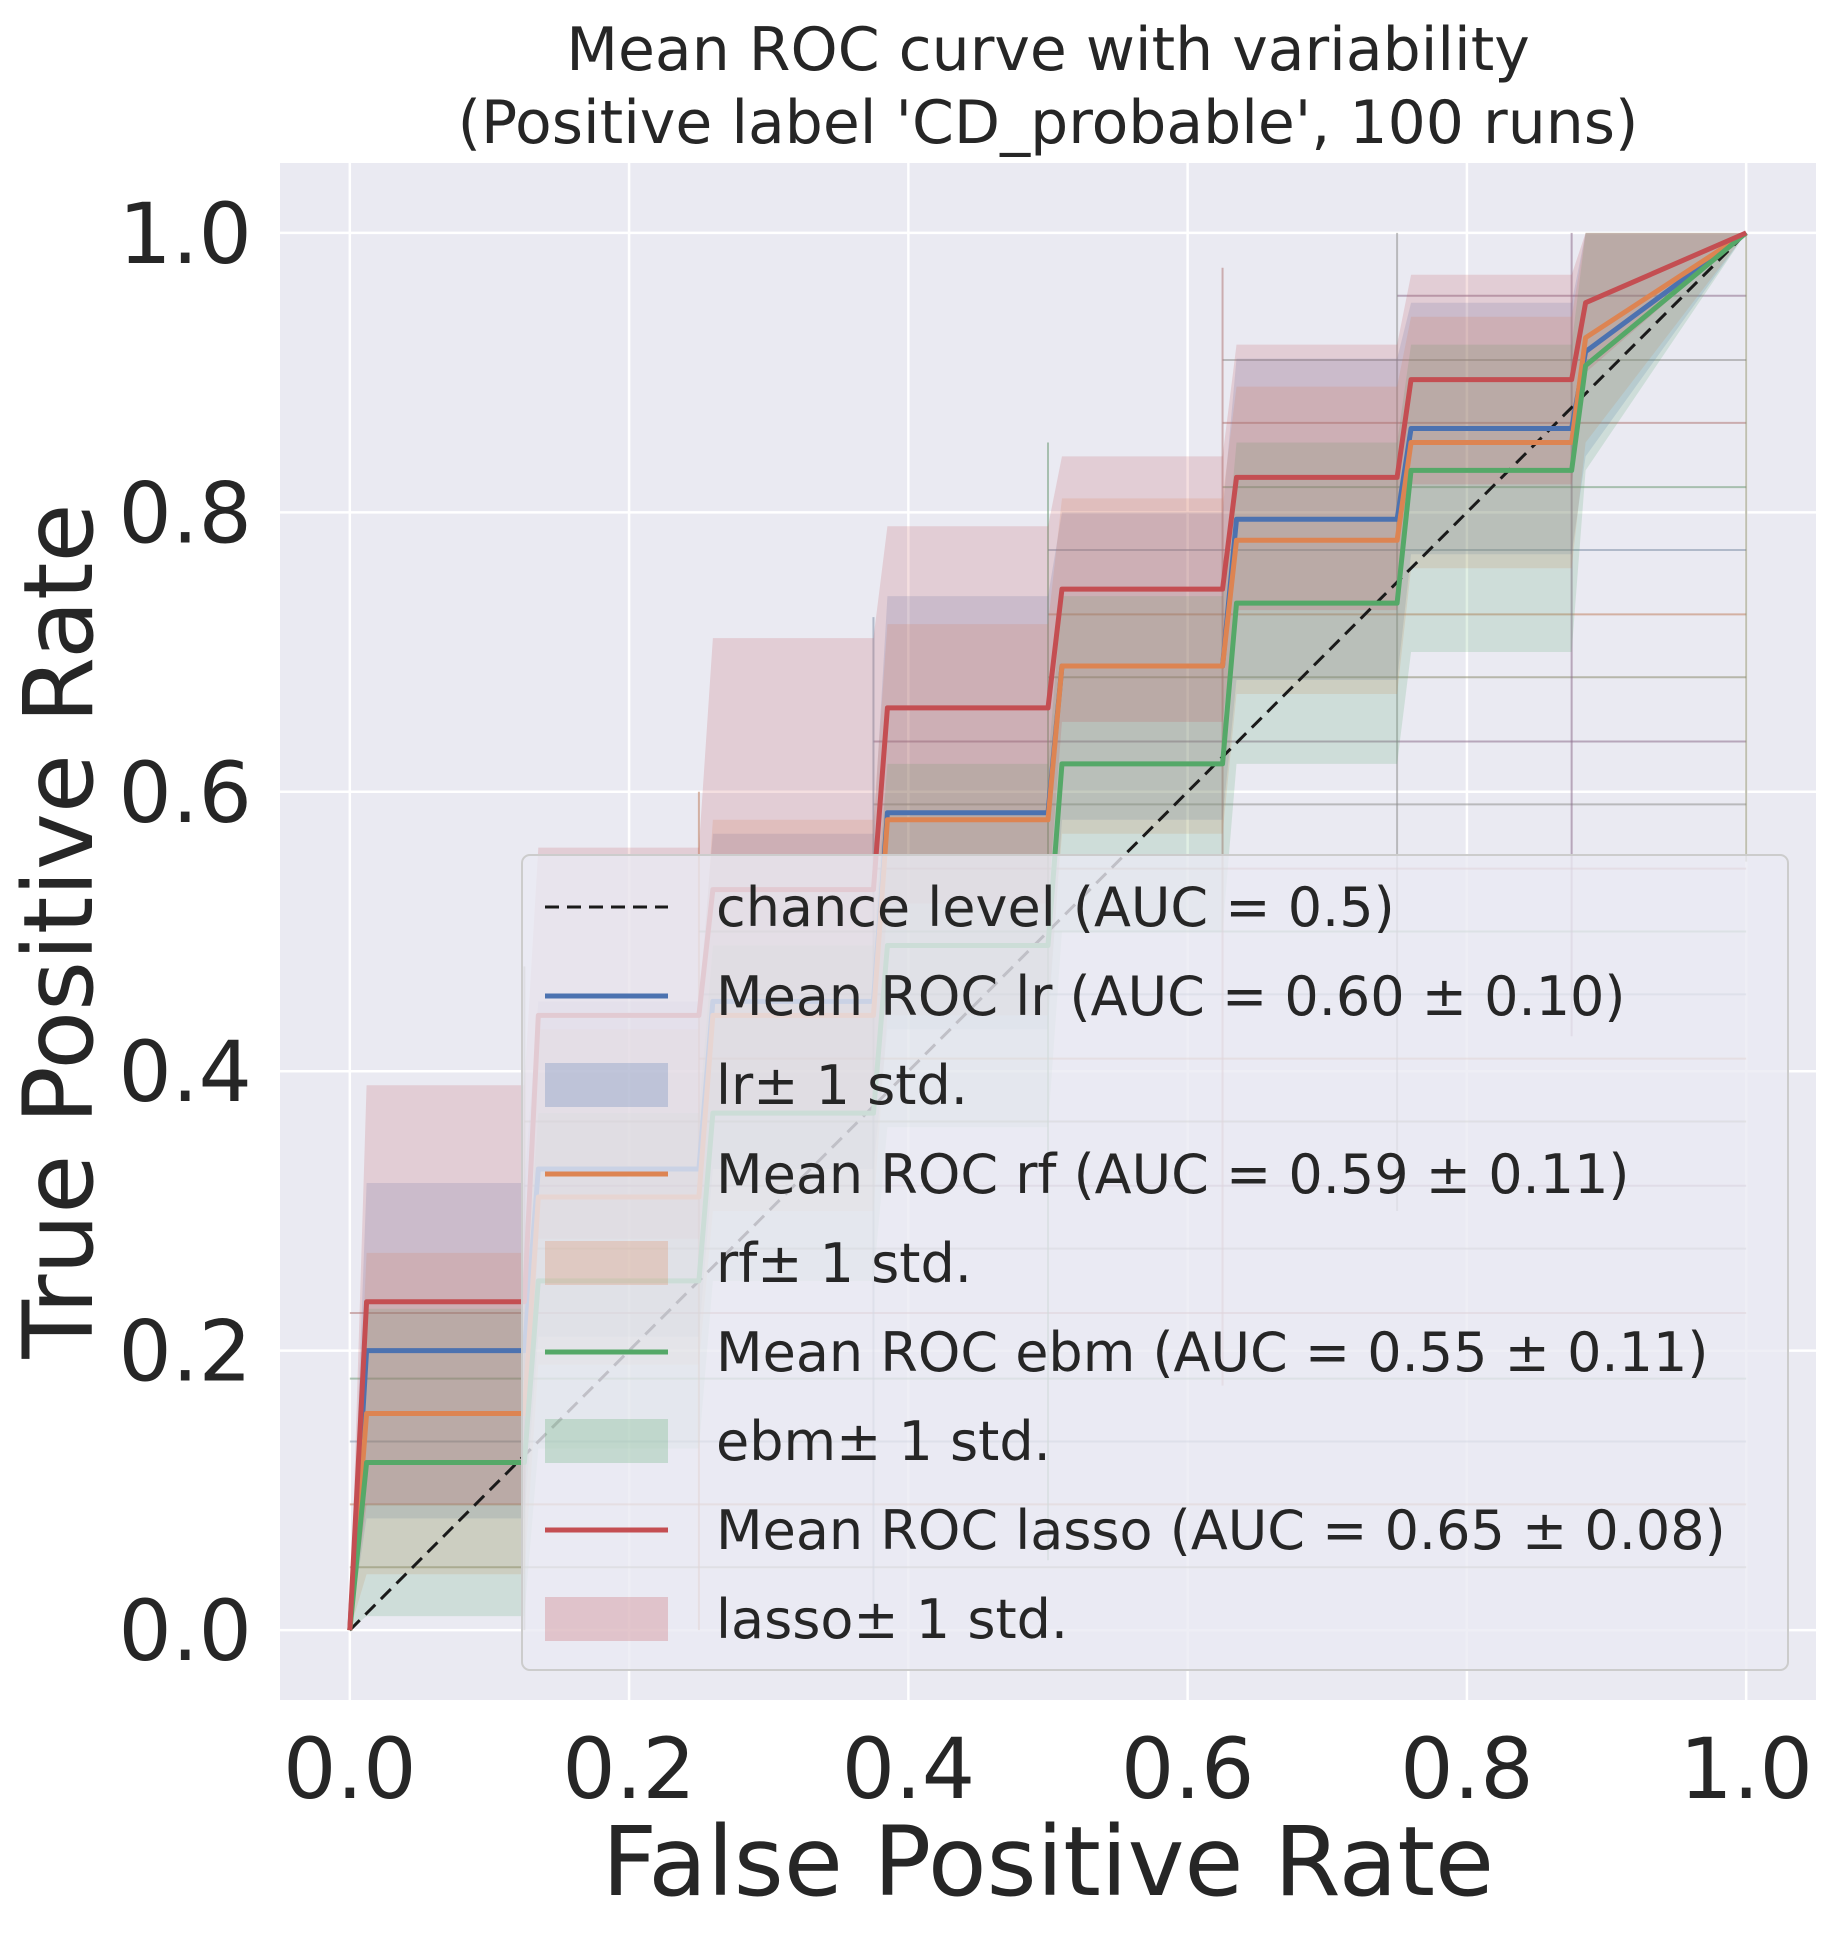  What do you see at coordinates (185, 932) in the screenshot?
I see `y-tick-labels: 0.0 0.2 0.4 0.6 0.8 1.0` at bounding box center [185, 932].